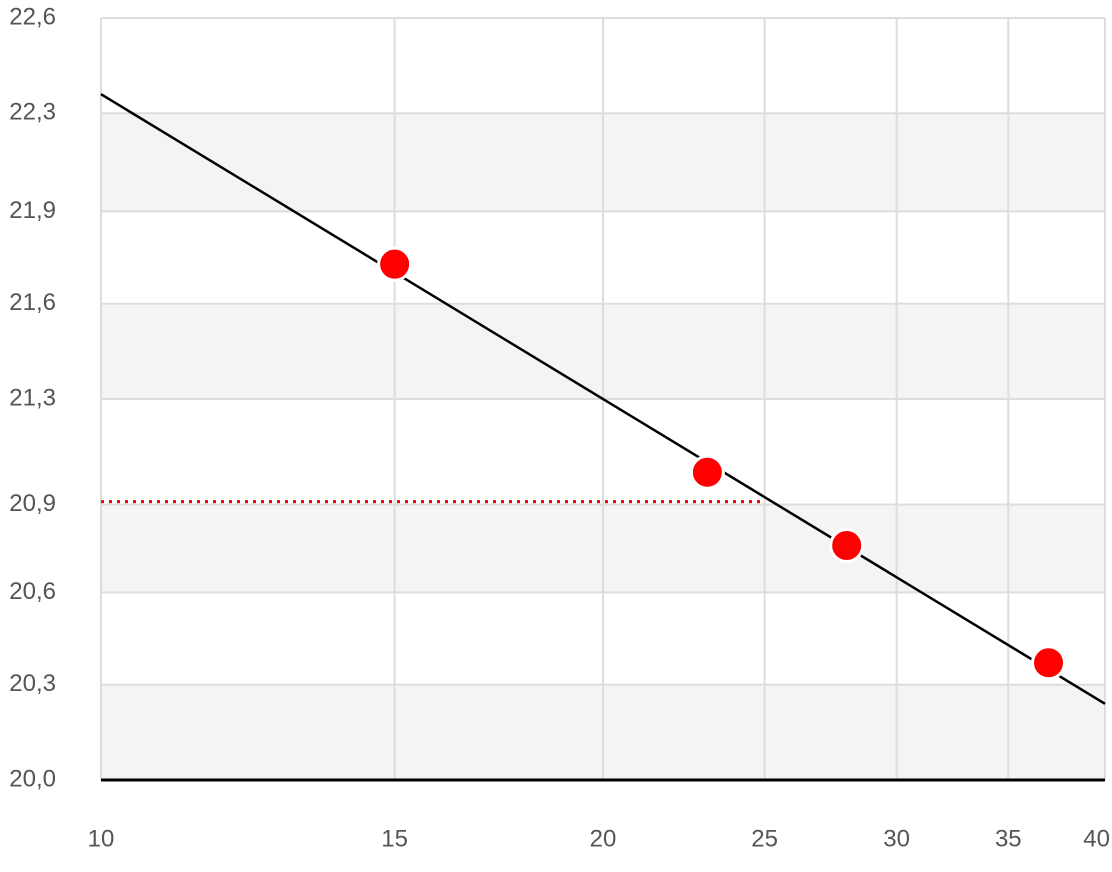  Describe the element at coordinates (603, 838) in the screenshot. I see `x-tick-label: 20` at that location.